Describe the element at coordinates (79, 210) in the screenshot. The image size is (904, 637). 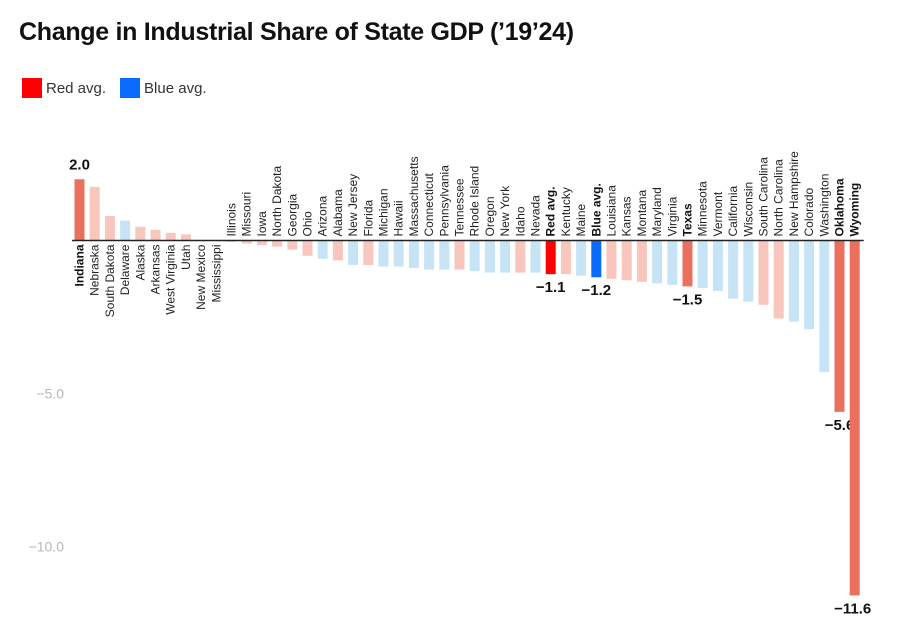
I see `bar-indiana` at that location.